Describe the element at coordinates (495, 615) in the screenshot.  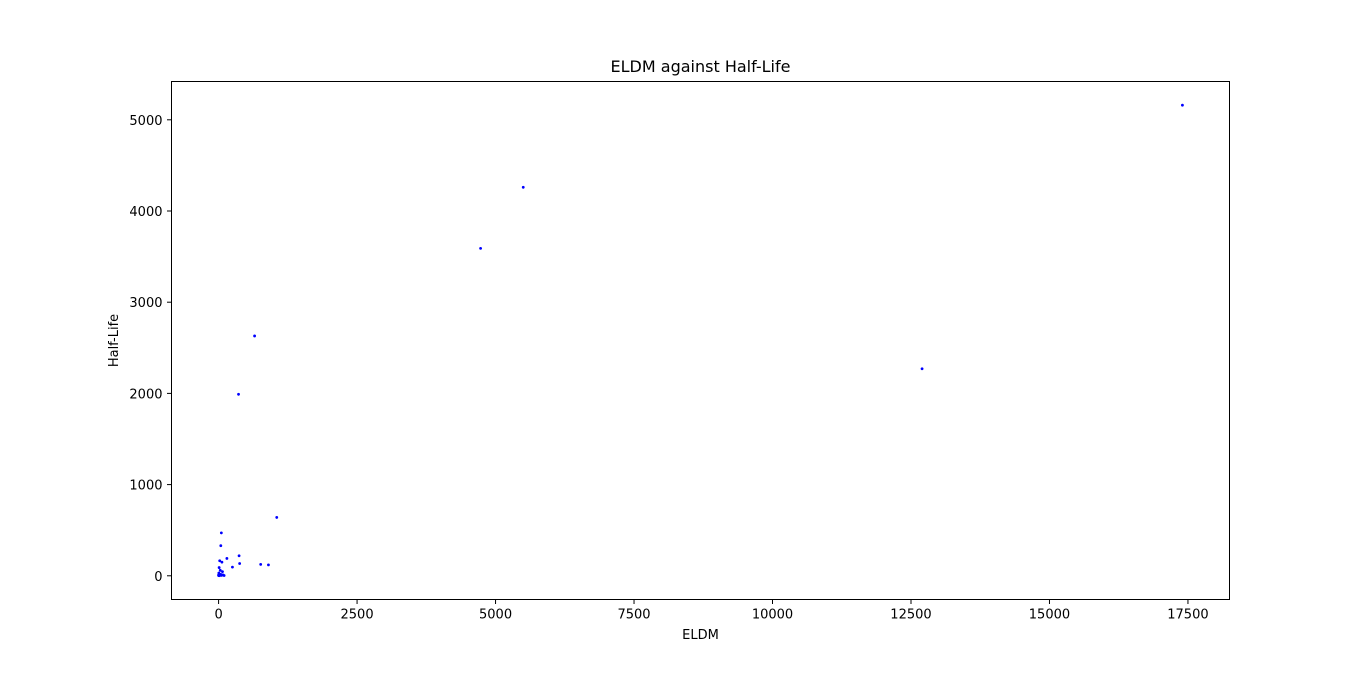
I see `x-tick-label: 5000` at that location.